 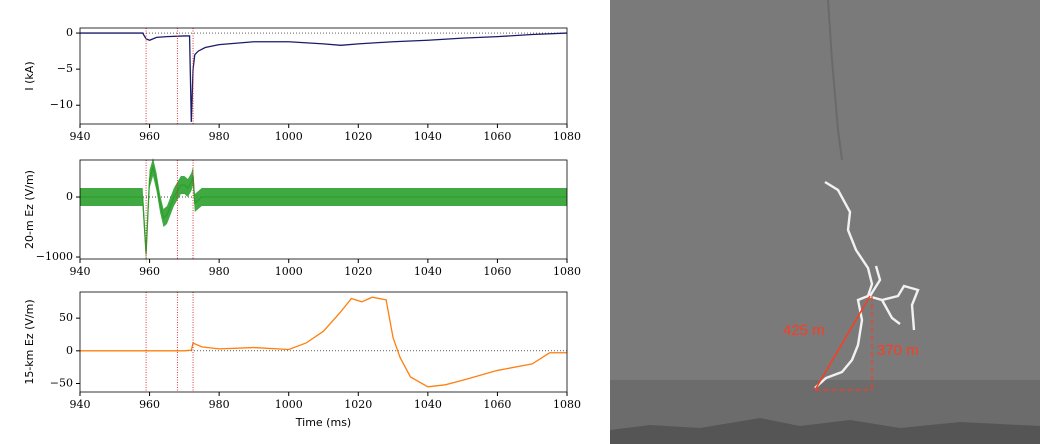 I want to click on distance-line, so click(x=842, y=343).